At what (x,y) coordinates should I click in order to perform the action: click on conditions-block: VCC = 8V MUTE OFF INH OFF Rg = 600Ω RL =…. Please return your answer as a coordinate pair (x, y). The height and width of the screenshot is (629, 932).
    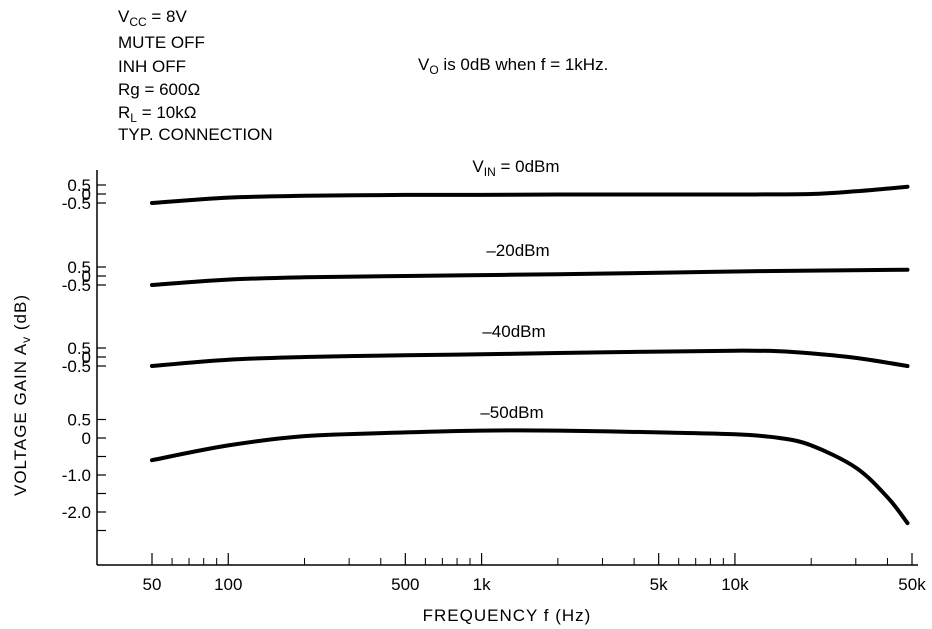
    Looking at the image, I should click on (195, 75).